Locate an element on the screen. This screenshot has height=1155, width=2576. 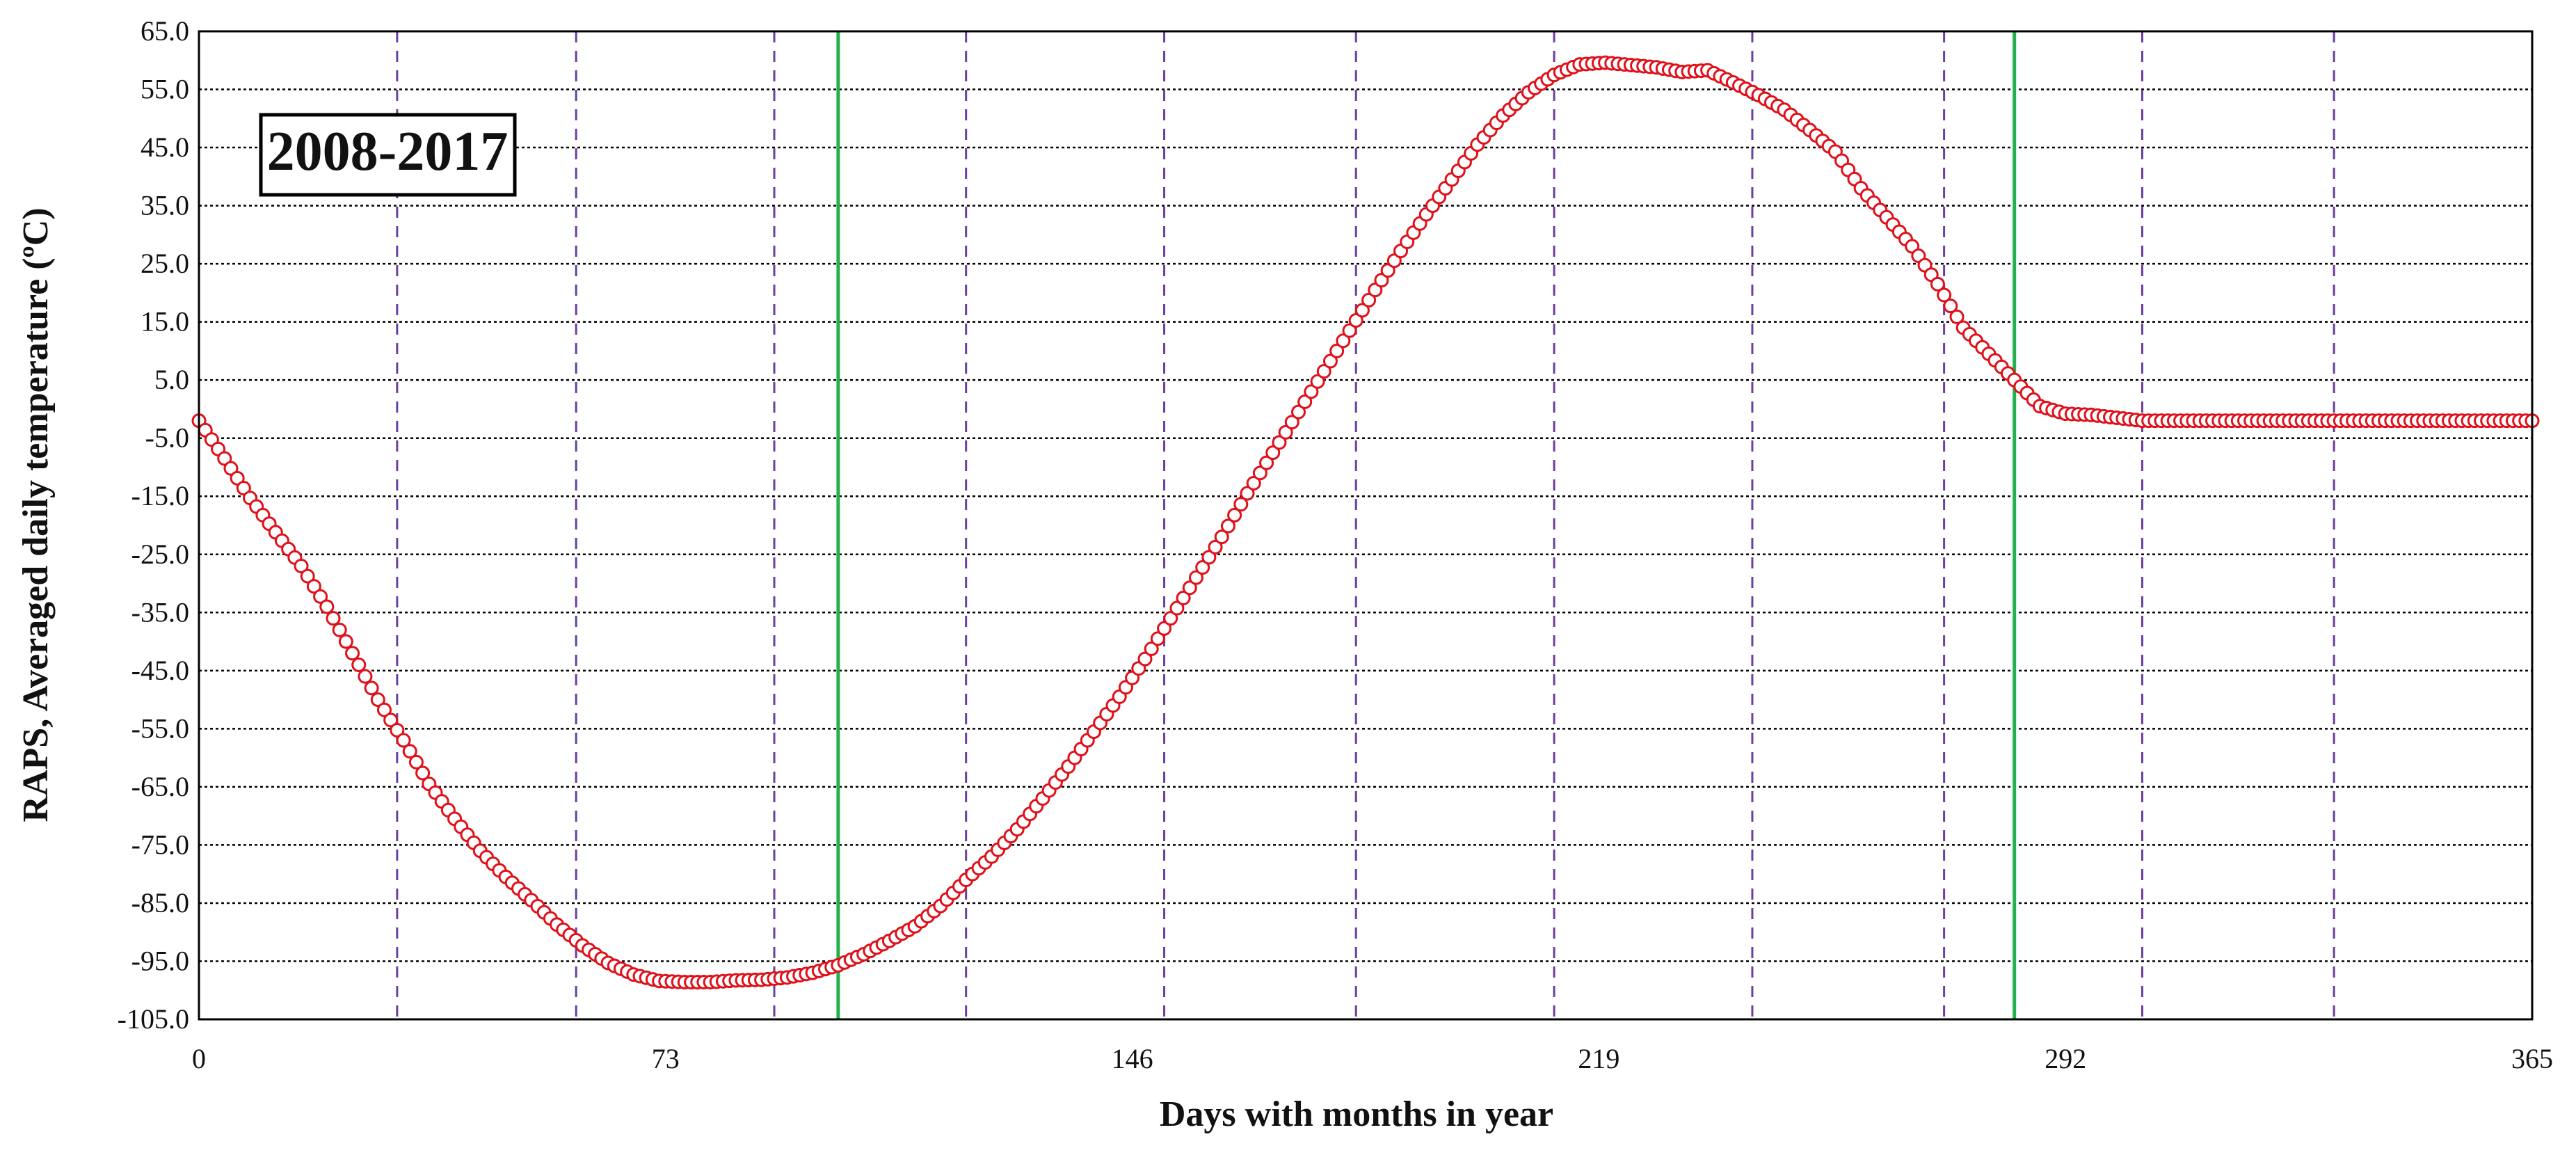
x-tick-label: 73 is located at coordinates (666, 1058).